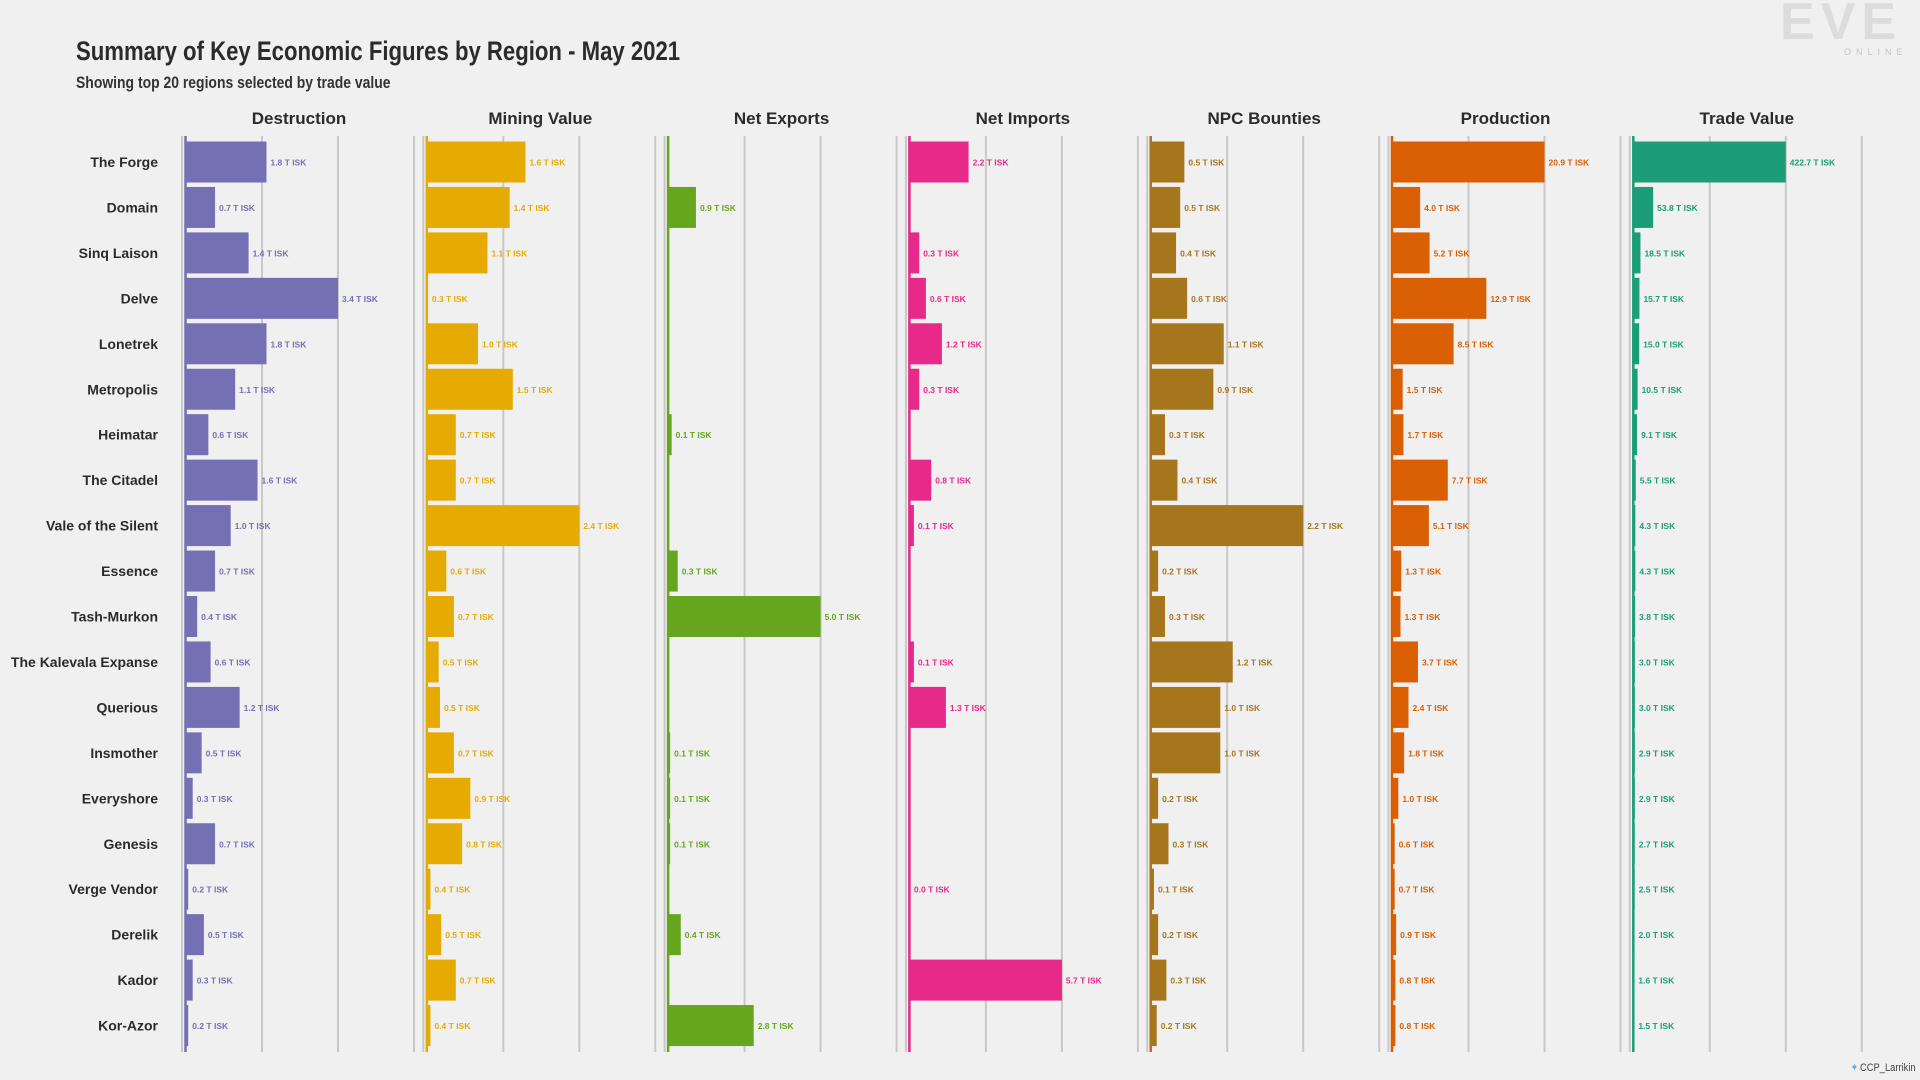 This screenshot has width=1920, height=1080. I want to click on region-label: Tash-Murkon, so click(114, 617).